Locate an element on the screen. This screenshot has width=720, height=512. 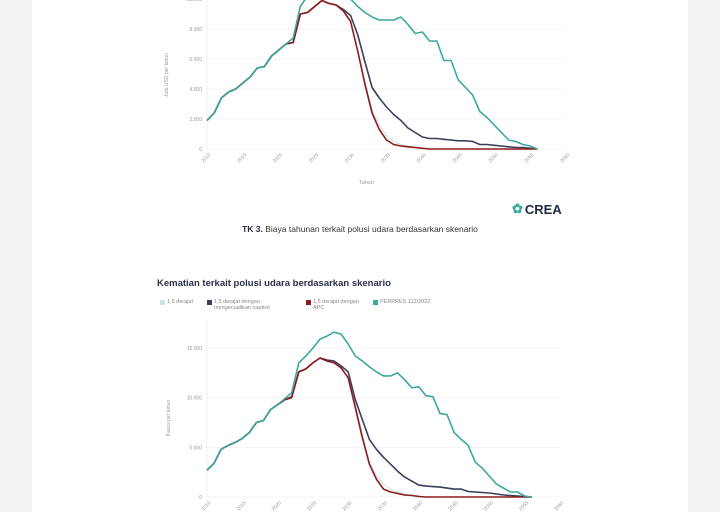
x-tick-label: 2050 is located at coordinates (489, 506).